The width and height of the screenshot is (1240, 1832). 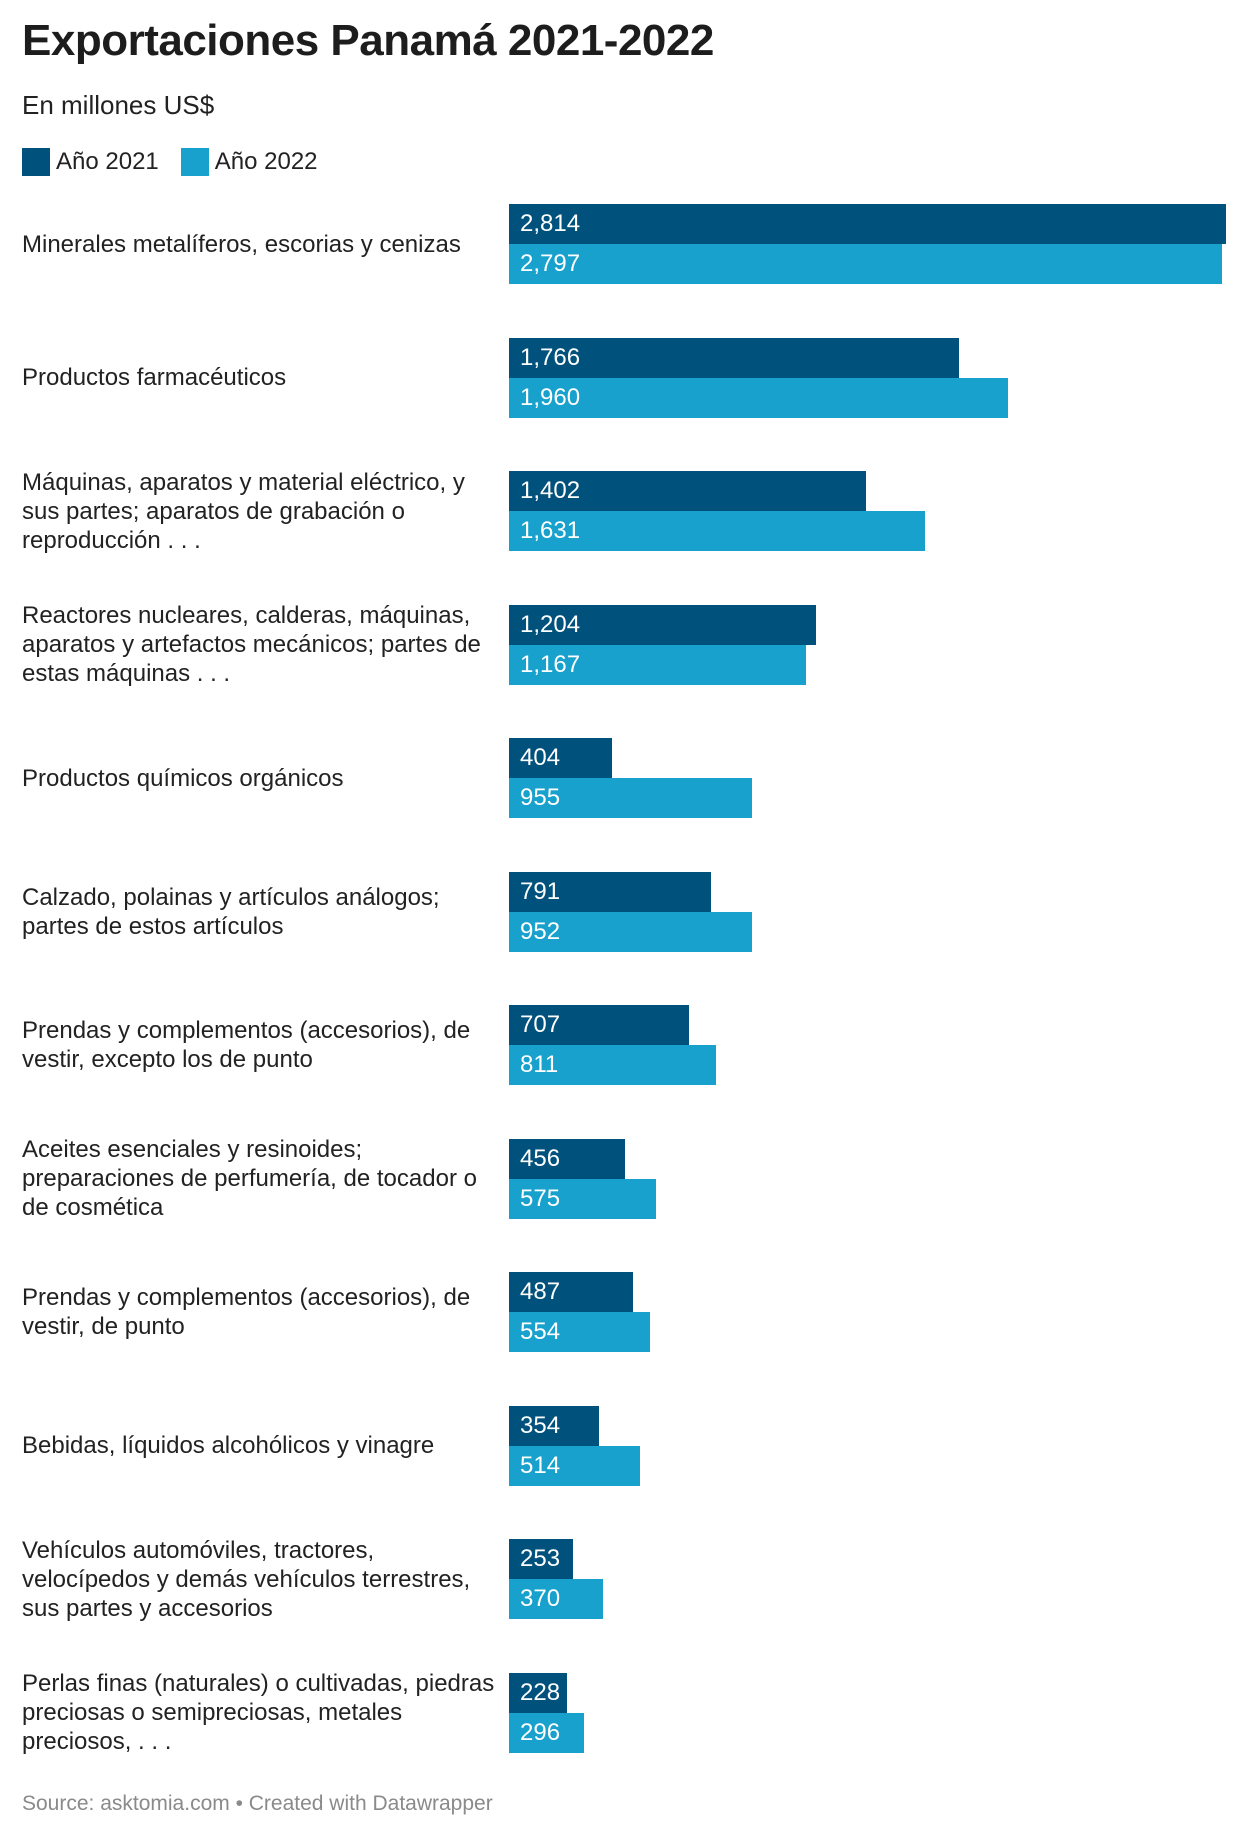 I want to click on value-label-2021: 487, so click(x=540, y=1291).